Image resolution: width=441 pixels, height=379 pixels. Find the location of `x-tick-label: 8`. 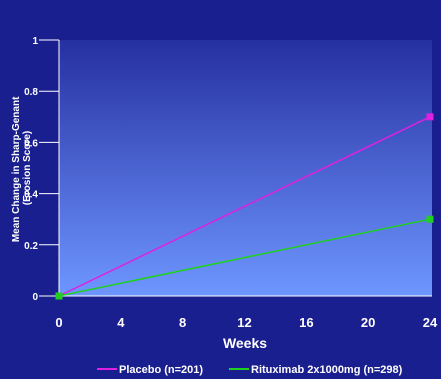

x-tick-label: 8 is located at coordinates (182, 322).